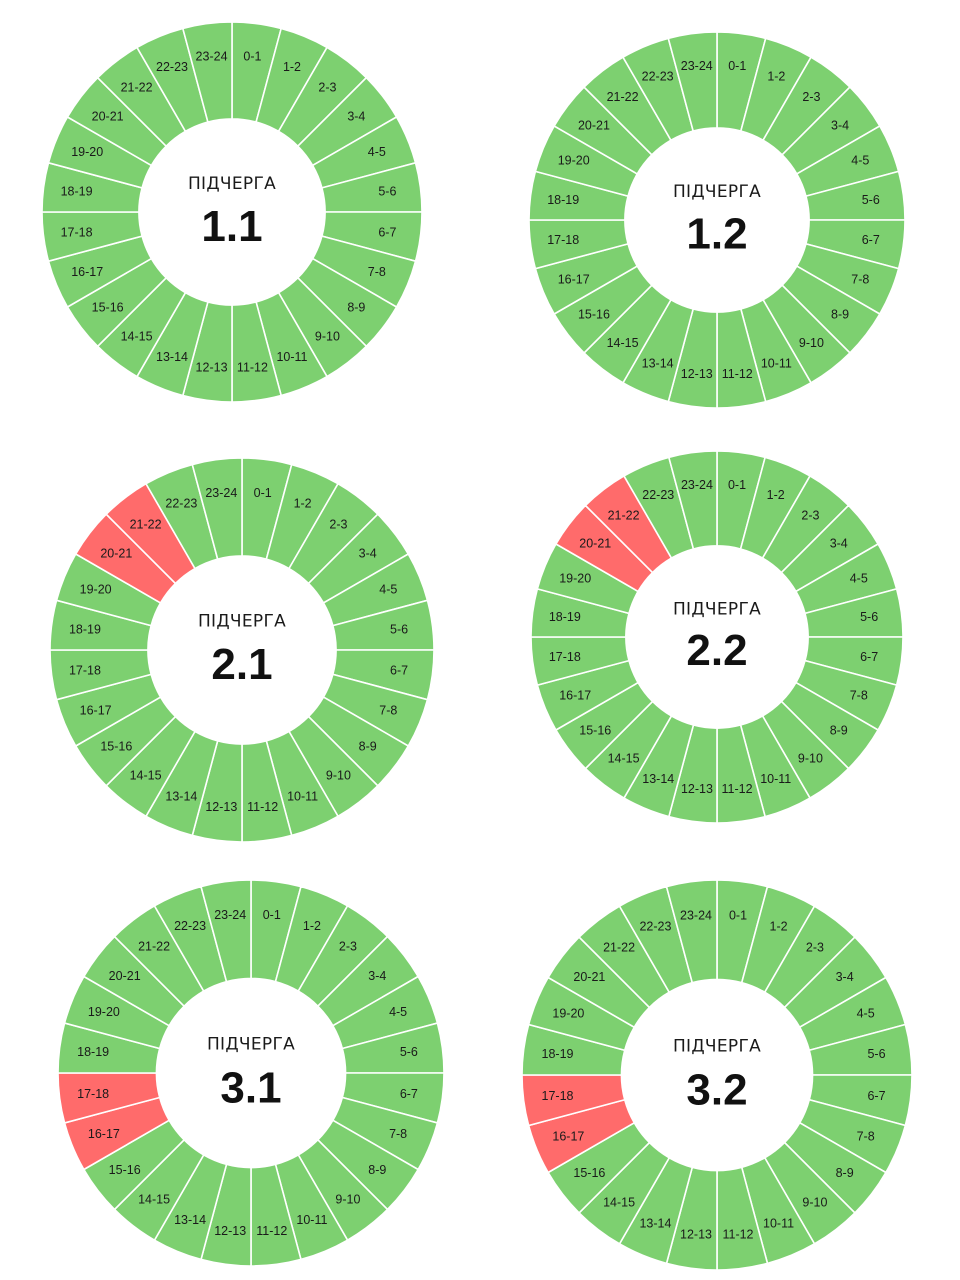 This screenshot has height=1280, width=960. I want to click on queue-number: 3.2, so click(716, 1090).